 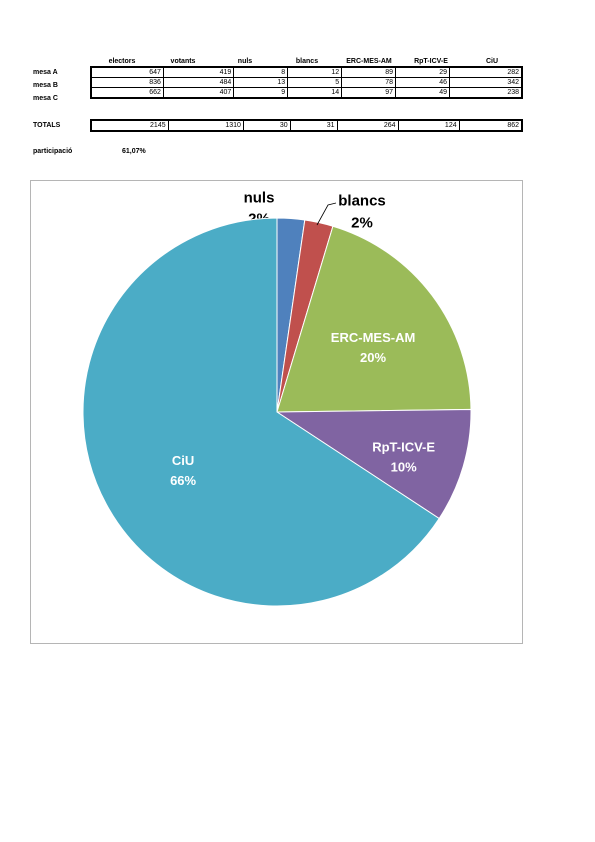 I want to click on col-header-votants: votants, so click(x=183, y=61).